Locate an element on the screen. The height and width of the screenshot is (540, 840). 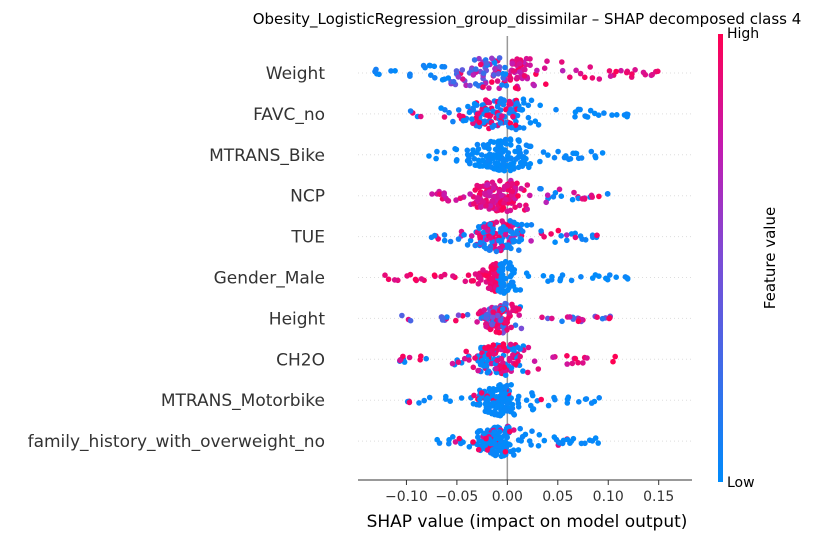
feature-label: CH2O is located at coordinates (300, 360).